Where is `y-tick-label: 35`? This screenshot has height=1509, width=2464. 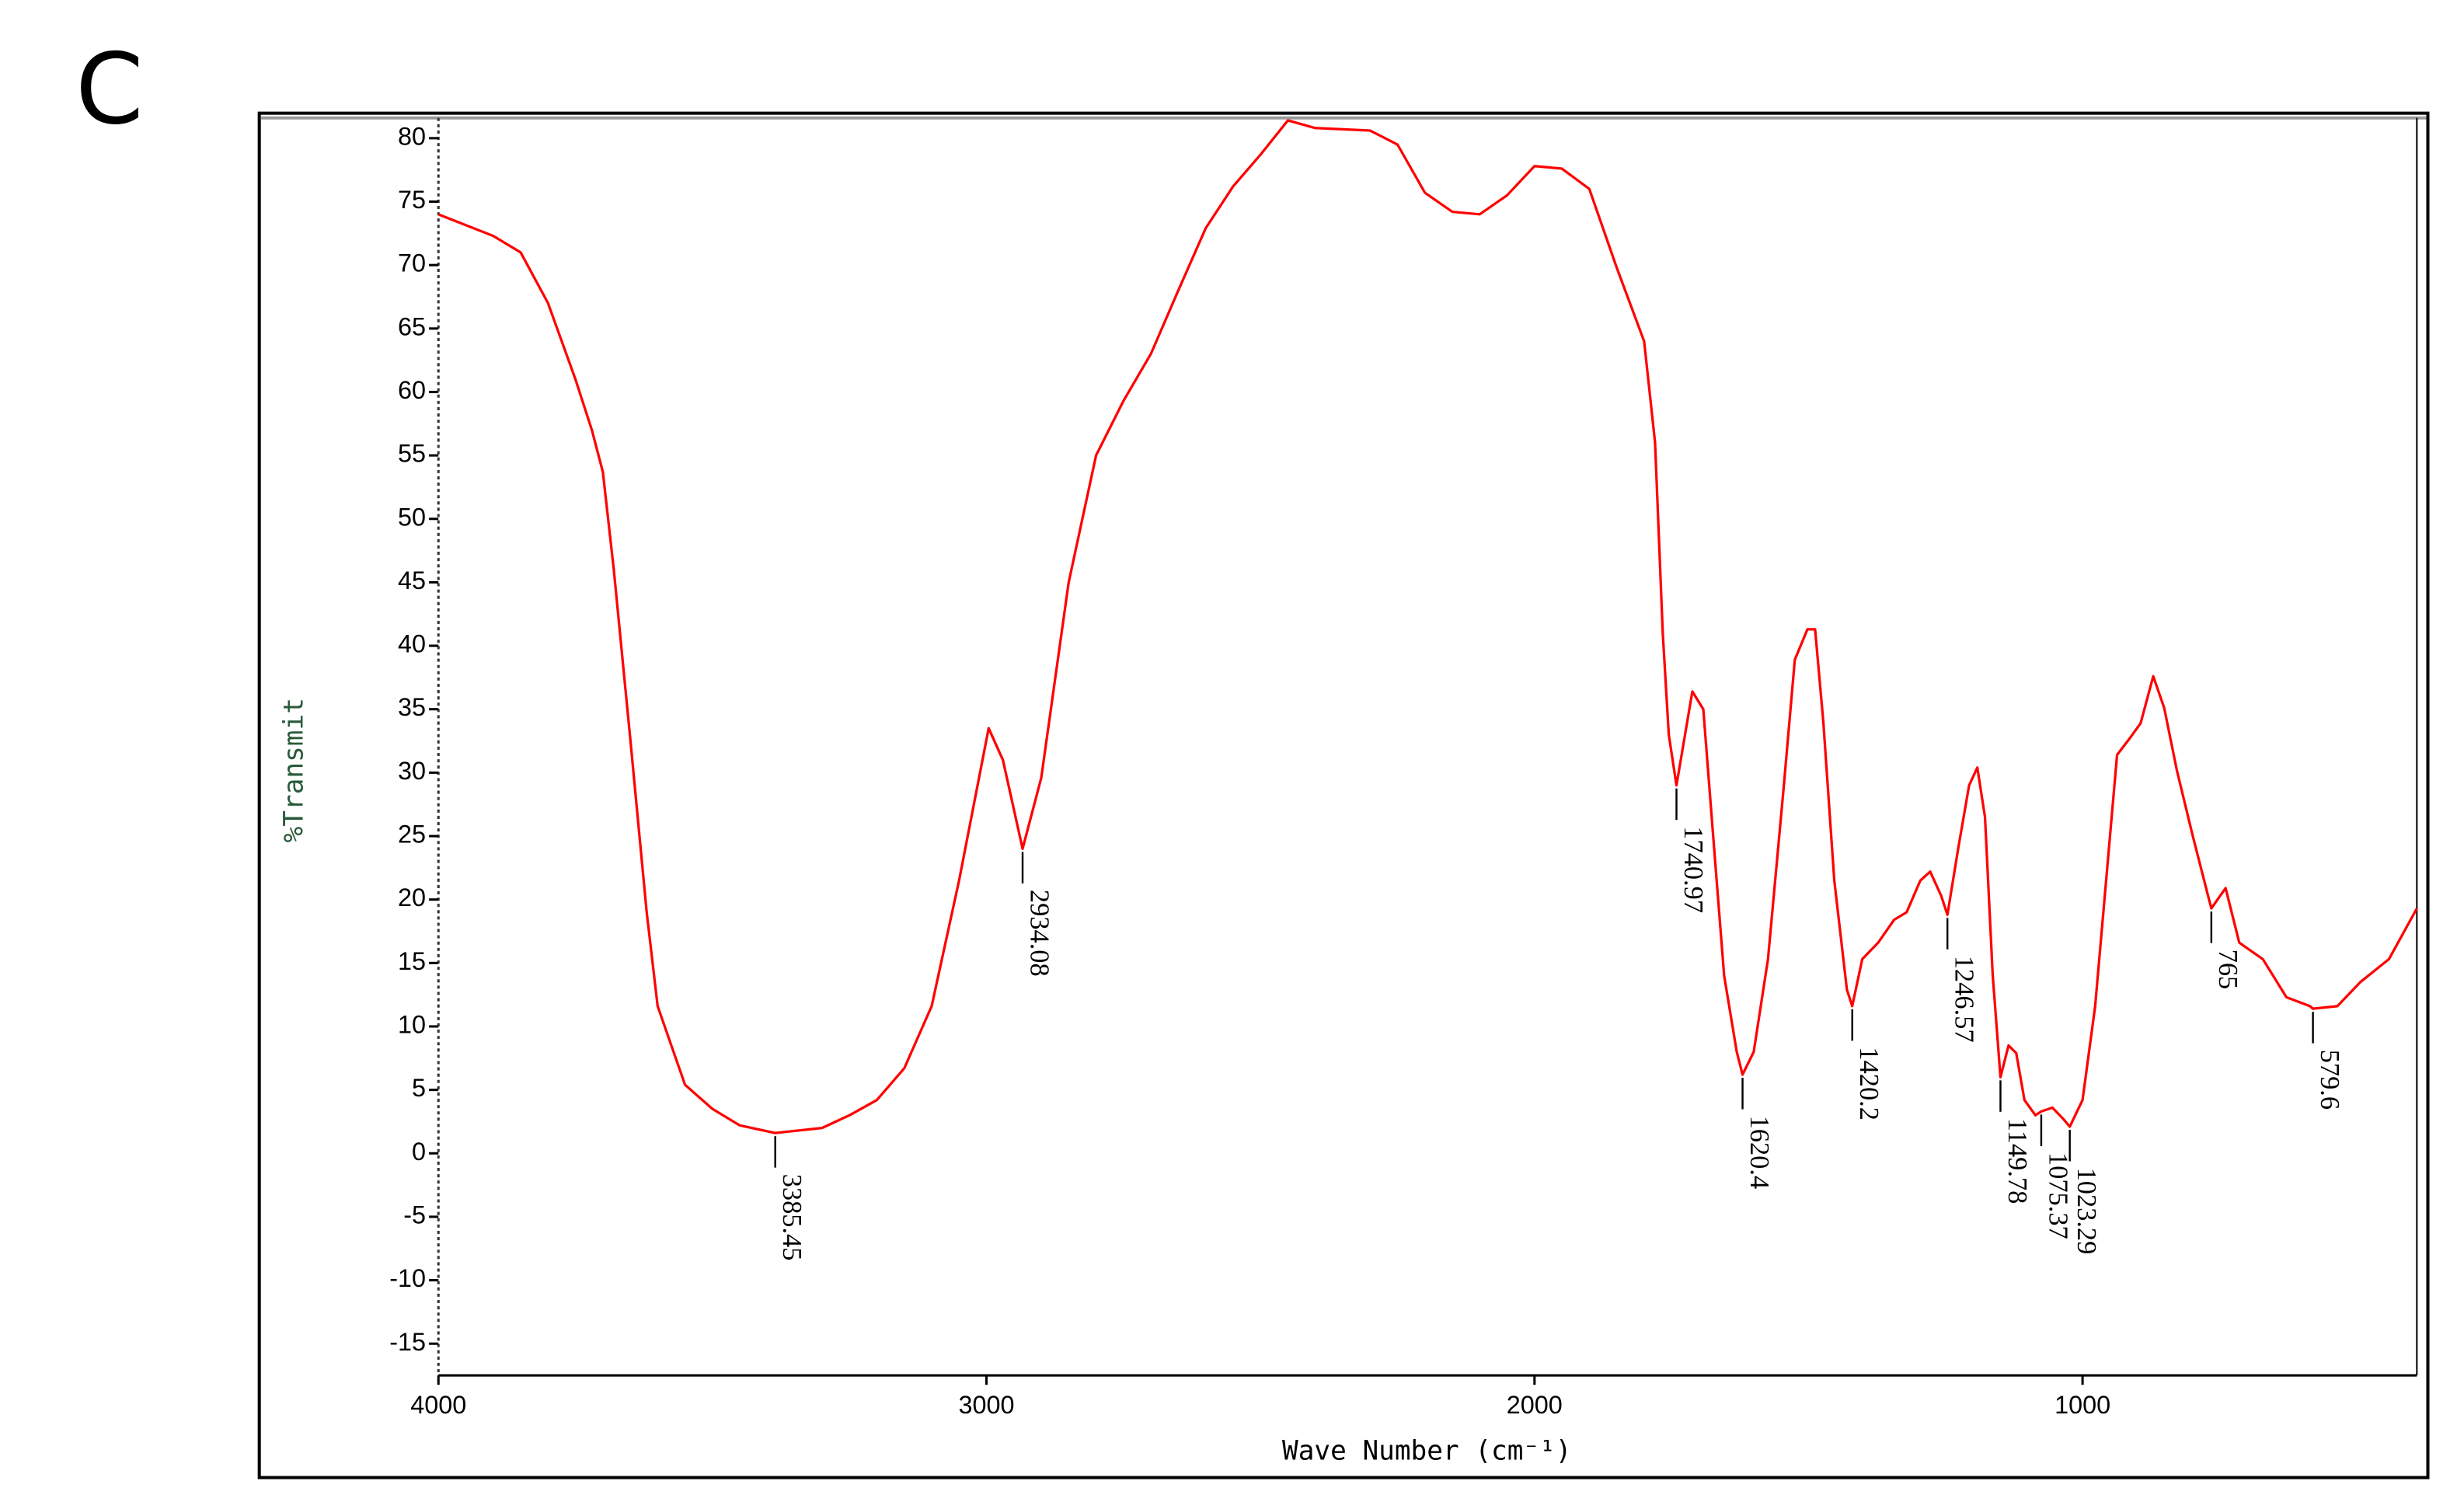 y-tick-label: 35 is located at coordinates (412, 707).